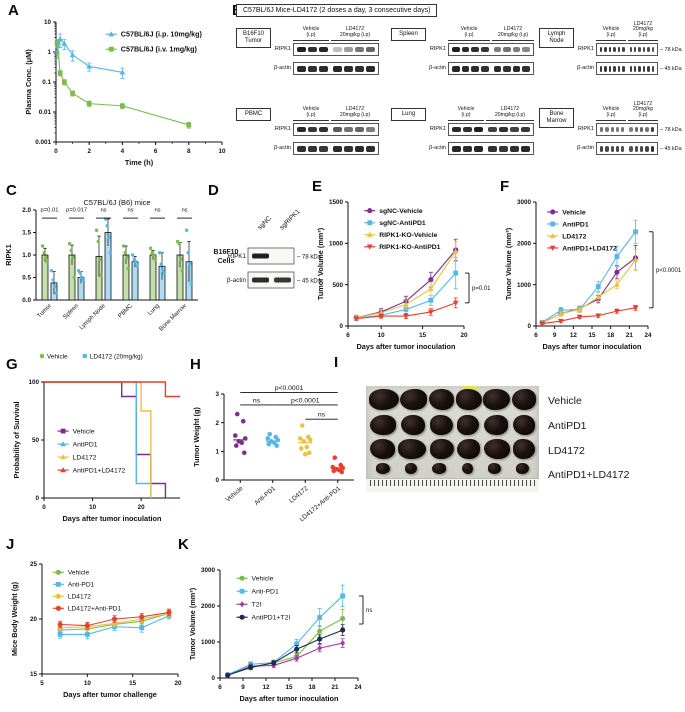  What do you see at coordinates (651, 270) in the screenshot?
I see `significance-bracket` at bounding box center [651, 270].